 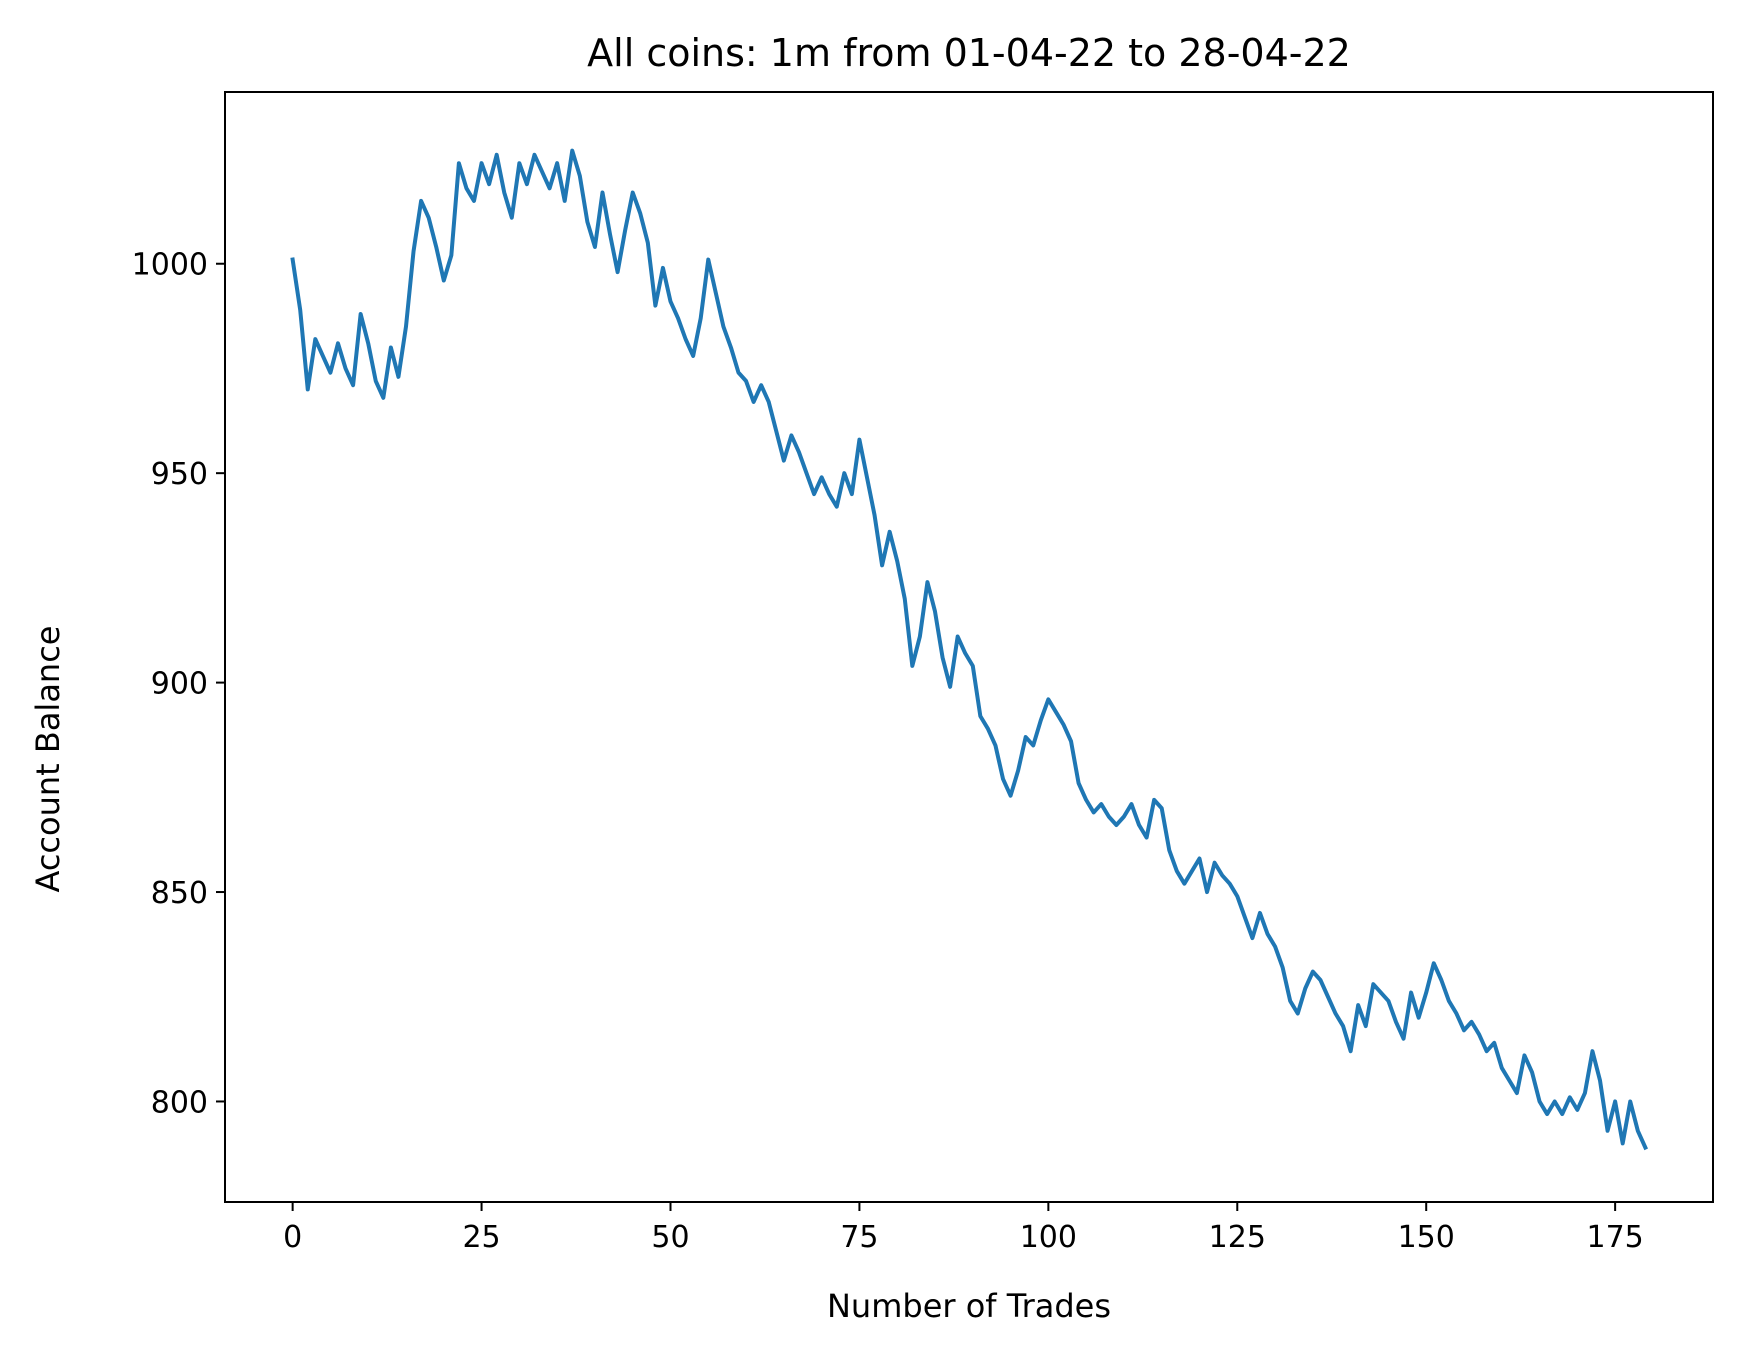 What do you see at coordinates (179, 893) in the screenshot?
I see `y-tick-label: 850` at bounding box center [179, 893].